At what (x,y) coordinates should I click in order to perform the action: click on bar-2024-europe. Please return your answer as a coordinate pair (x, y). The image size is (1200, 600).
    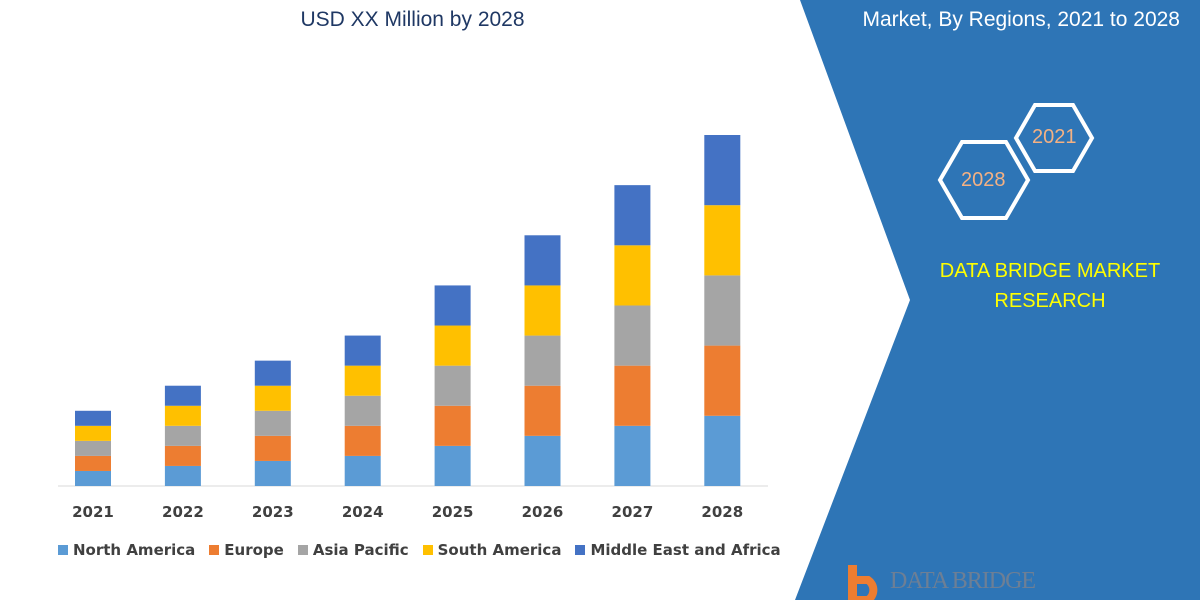
    Looking at the image, I should click on (362, 440).